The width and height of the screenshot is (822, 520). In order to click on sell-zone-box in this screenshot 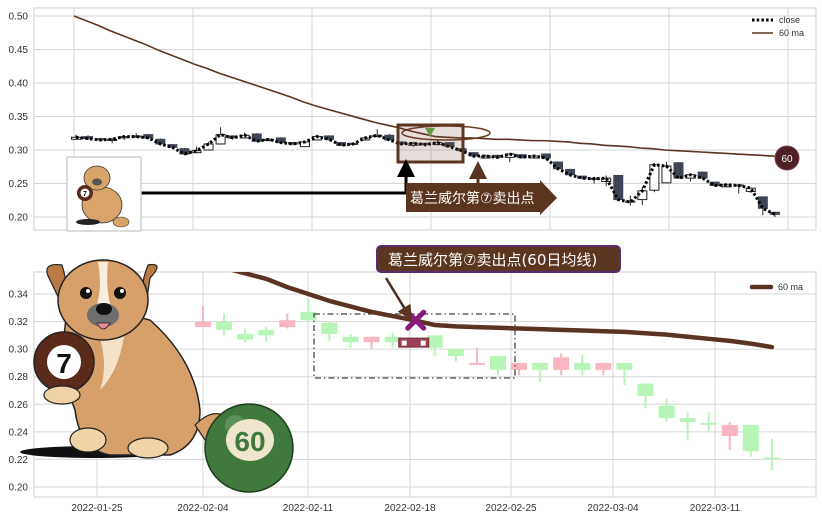, I will do `click(414, 346)`.